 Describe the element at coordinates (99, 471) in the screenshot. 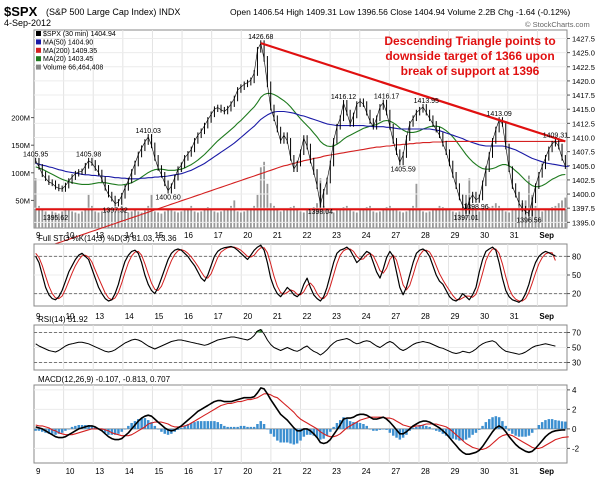

I see `x-label-macd: 13` at that location.